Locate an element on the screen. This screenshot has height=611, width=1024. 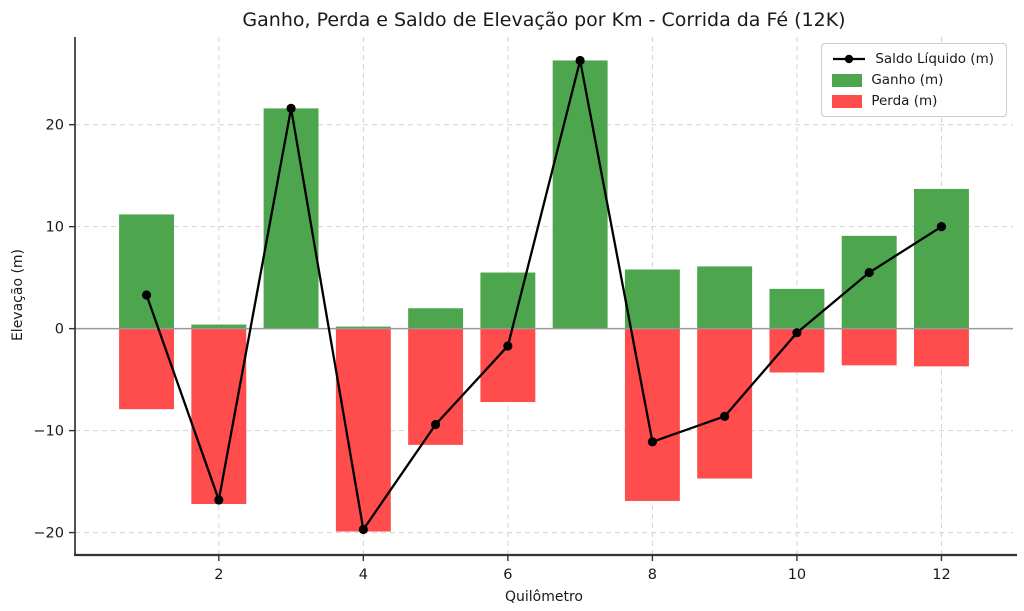
legend-label-perda: Perda (m) is located at coordinates (904, 101).